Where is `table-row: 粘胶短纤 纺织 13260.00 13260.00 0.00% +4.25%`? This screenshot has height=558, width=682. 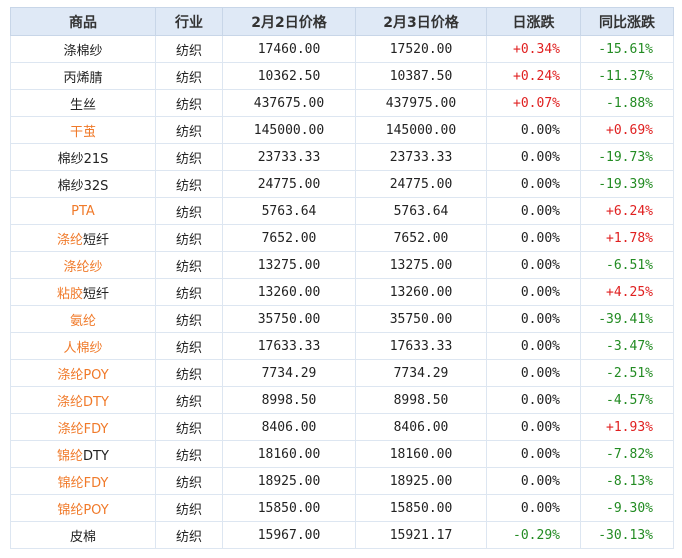
table-row: 粘胶短纤 纺织 13260.00 13260.00 0.00% +4.25% is located at coordinates (342, 292).